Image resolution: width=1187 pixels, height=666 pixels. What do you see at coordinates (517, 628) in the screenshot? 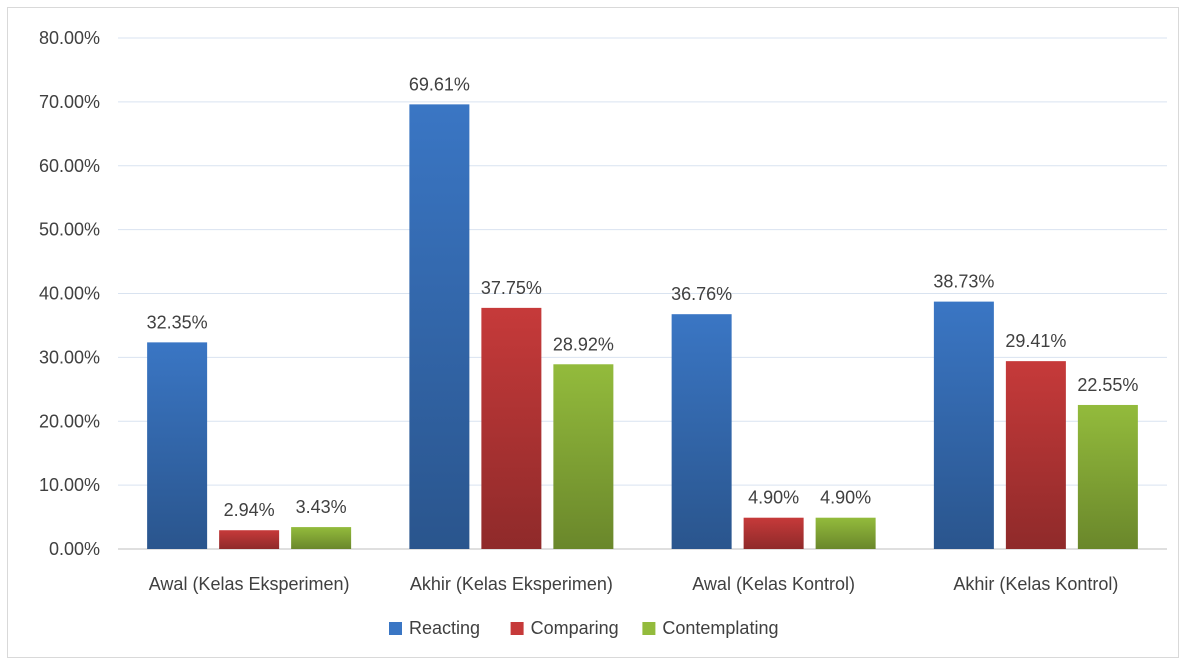
I see `legend-swatch-comparing` at bounding box center [517, 628].